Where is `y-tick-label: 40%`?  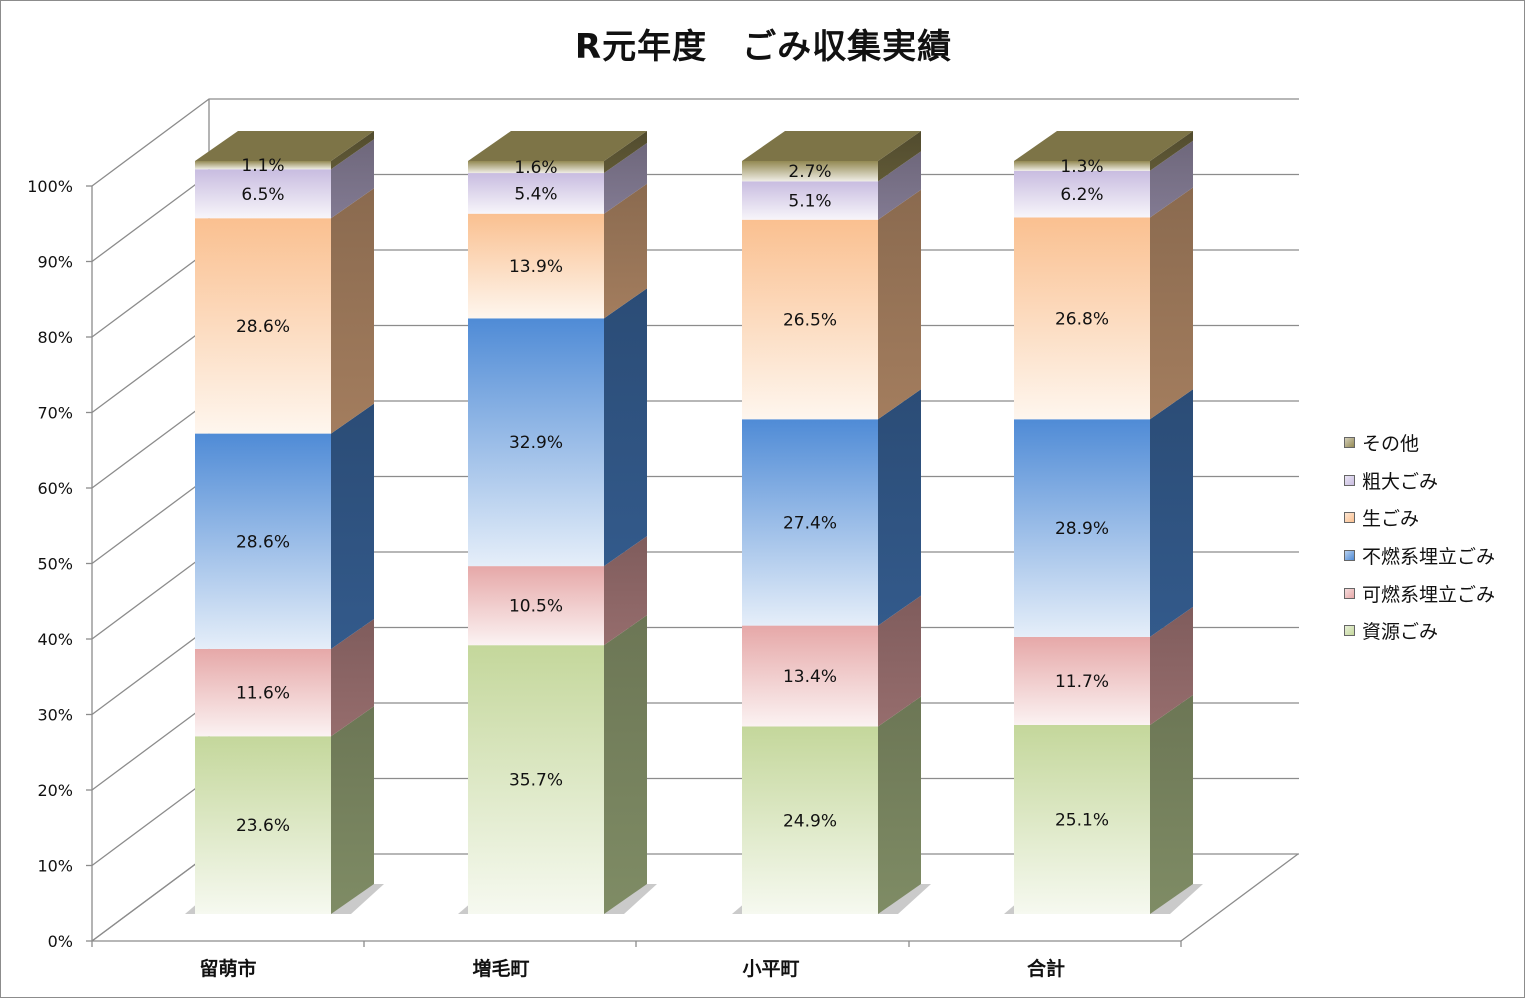 y-tick-label: 40% is located at coordinates (55, 639).